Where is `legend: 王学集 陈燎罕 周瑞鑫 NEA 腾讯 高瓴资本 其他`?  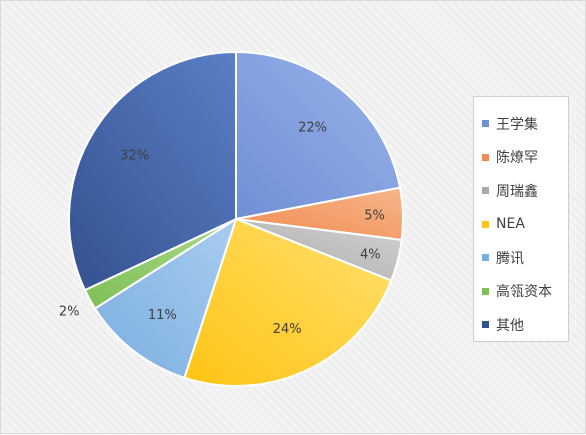 legend: 王学集 陈燎罕 周瑞鑫 NEA 腾讯 高瓴资本 其他 is located at coordinates (521, 219).